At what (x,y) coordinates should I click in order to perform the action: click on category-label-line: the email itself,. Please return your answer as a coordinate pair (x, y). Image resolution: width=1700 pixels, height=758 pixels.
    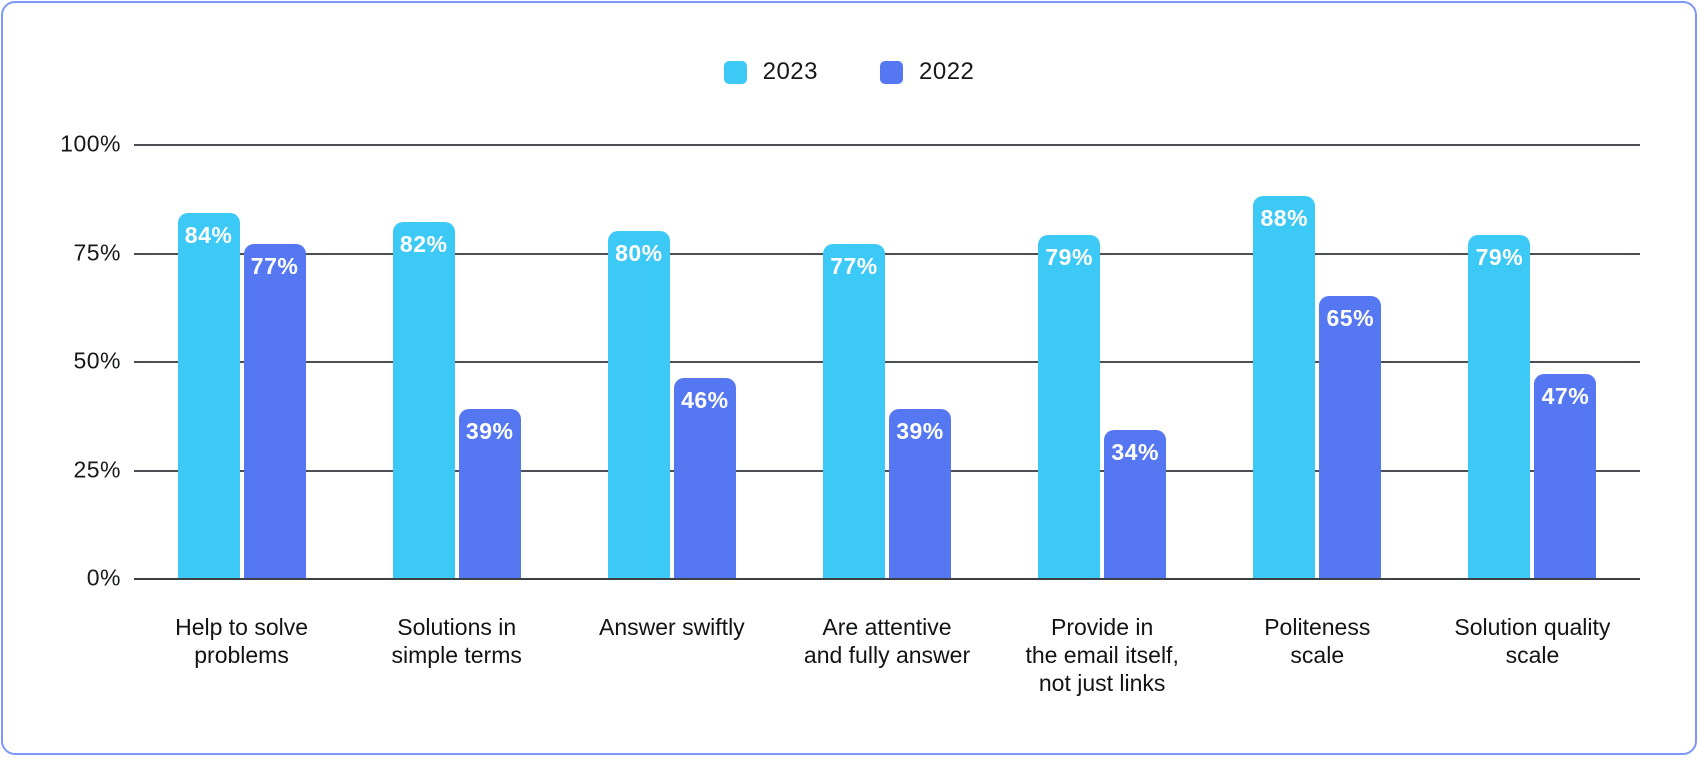
    Looking at the image, I should click on (1102, 655).